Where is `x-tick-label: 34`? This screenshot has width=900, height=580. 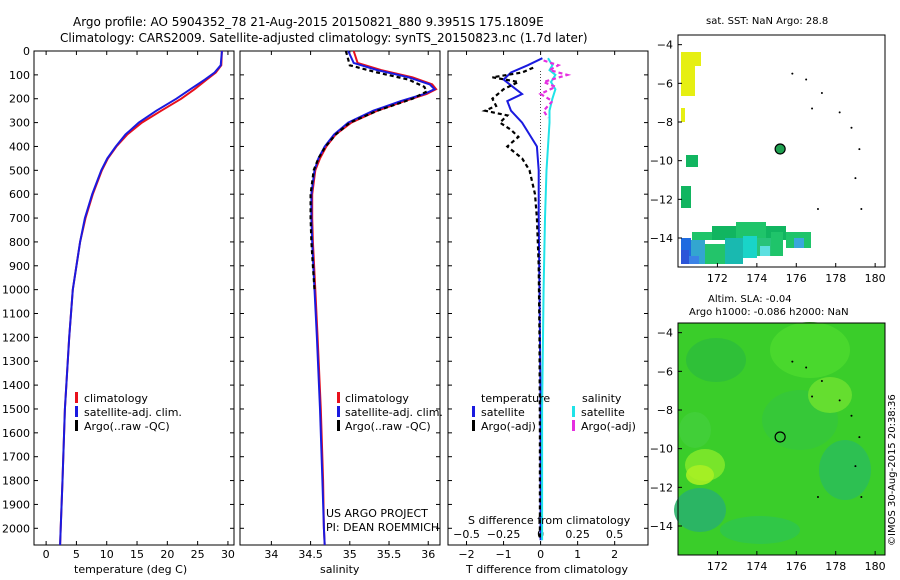
x-tick-label: 34 is located at coordinates (271, 554).